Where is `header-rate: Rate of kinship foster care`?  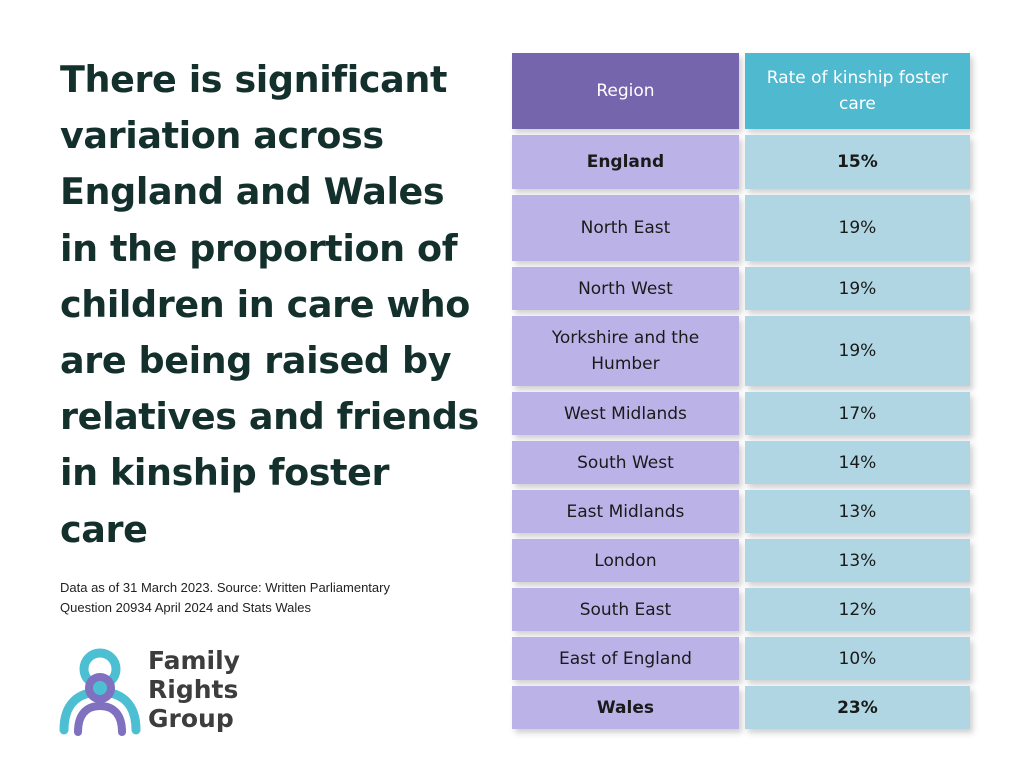 header-rate: Rate of kinship foster care is located at coordinates (857, 91).